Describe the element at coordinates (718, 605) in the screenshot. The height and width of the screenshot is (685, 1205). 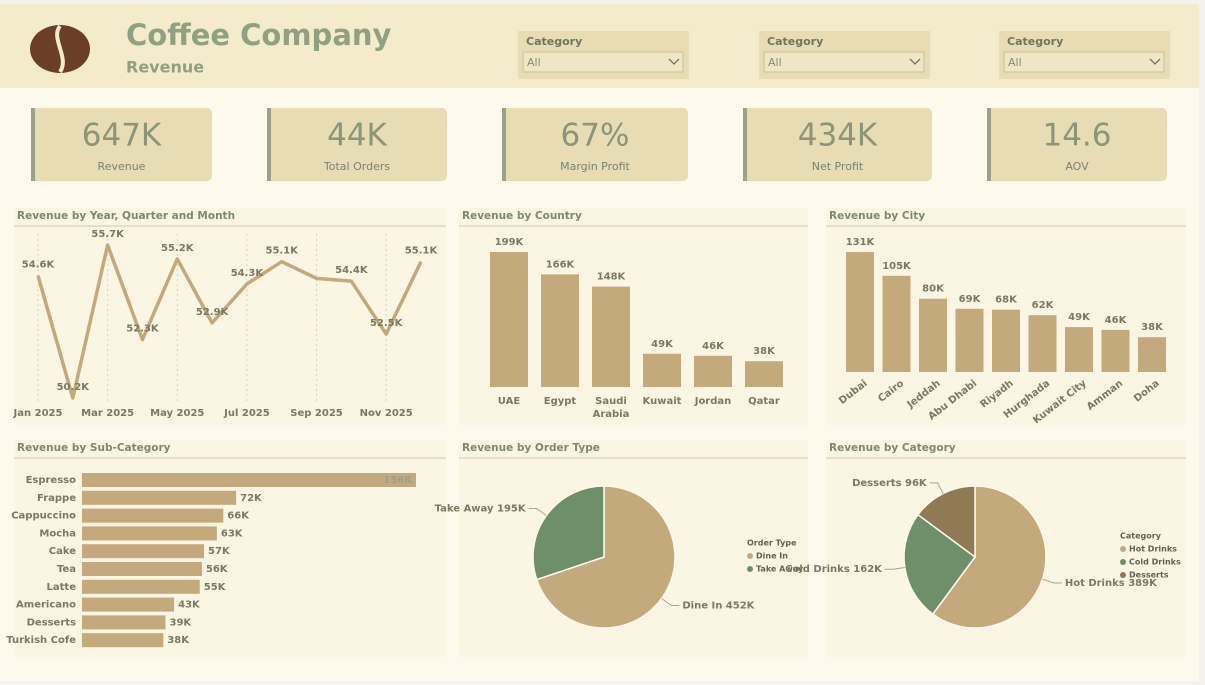
I see `slice-label: Dine In 452K` at that location.